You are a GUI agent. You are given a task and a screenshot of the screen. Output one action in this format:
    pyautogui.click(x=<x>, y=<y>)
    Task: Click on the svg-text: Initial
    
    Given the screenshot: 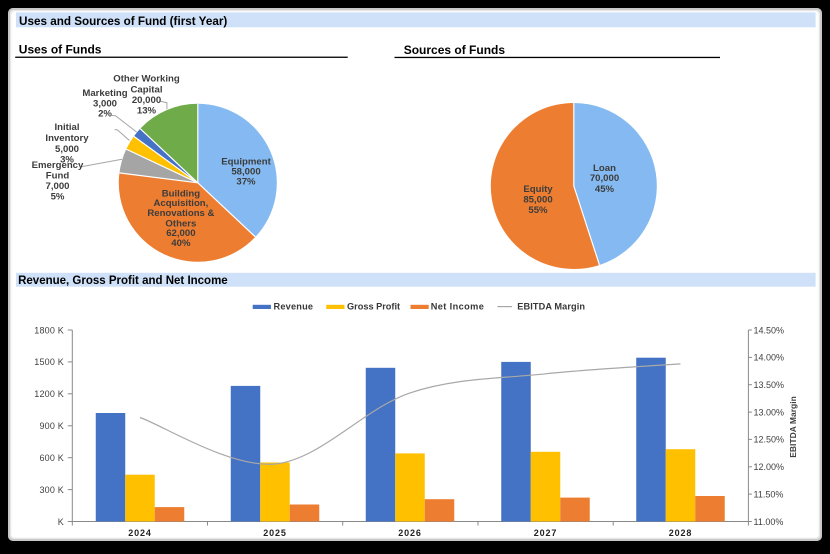 What is the action you would take?
    pyautogui.click(x=66, y=127)
    